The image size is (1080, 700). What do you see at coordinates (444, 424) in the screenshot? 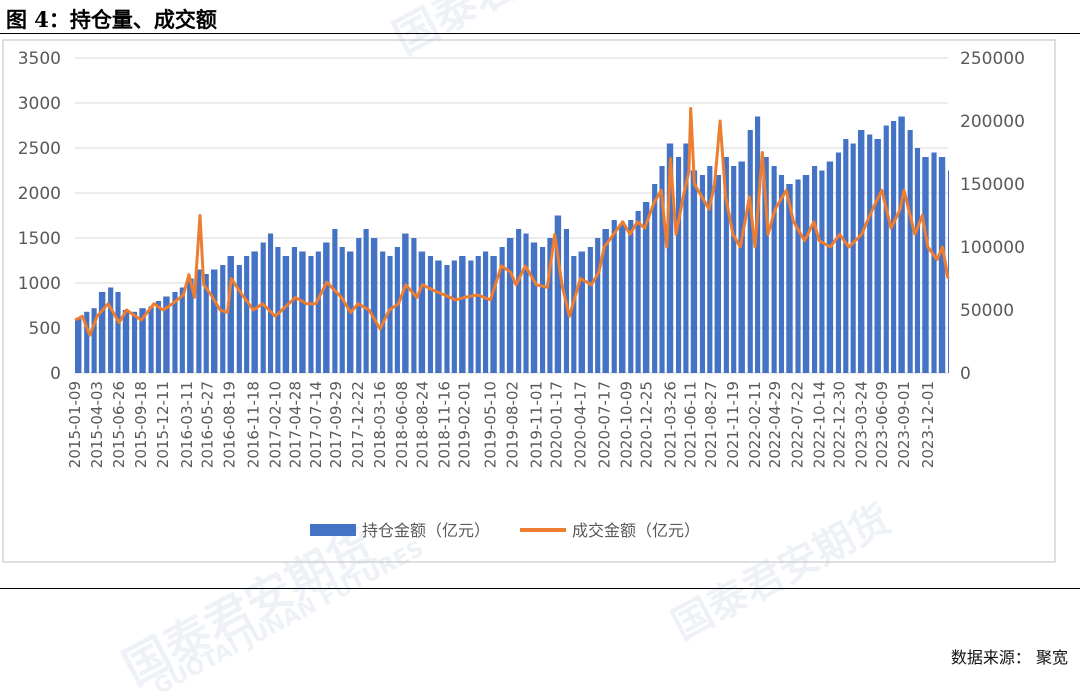
I see `x-tick-label: 2018-11-16` at bounding box center [444, 424].